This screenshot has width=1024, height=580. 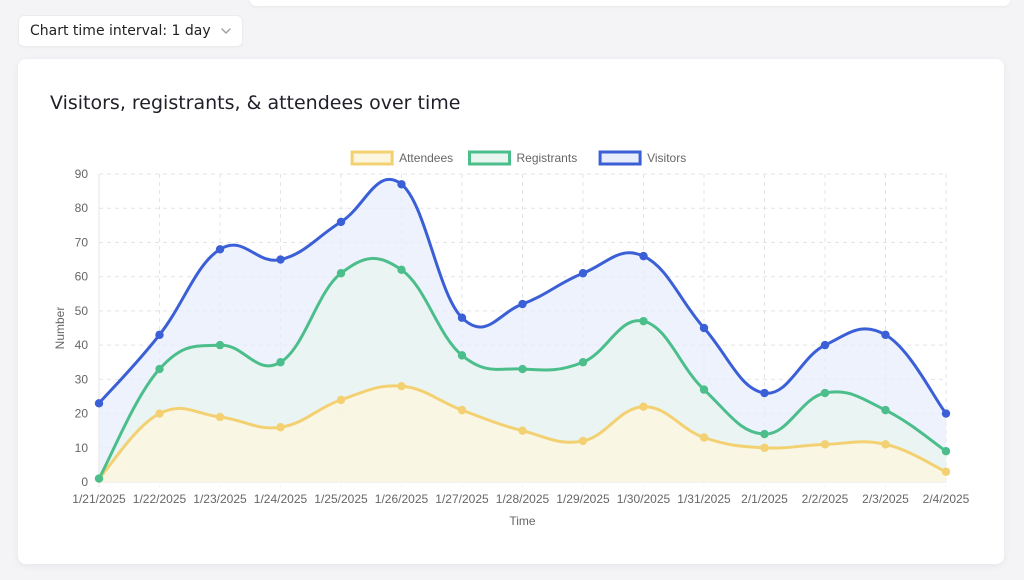 What do you see at coordinates (82, 174) in the screenshot?
I see `y-tick-label: 90` at bounding box center [82, 174].